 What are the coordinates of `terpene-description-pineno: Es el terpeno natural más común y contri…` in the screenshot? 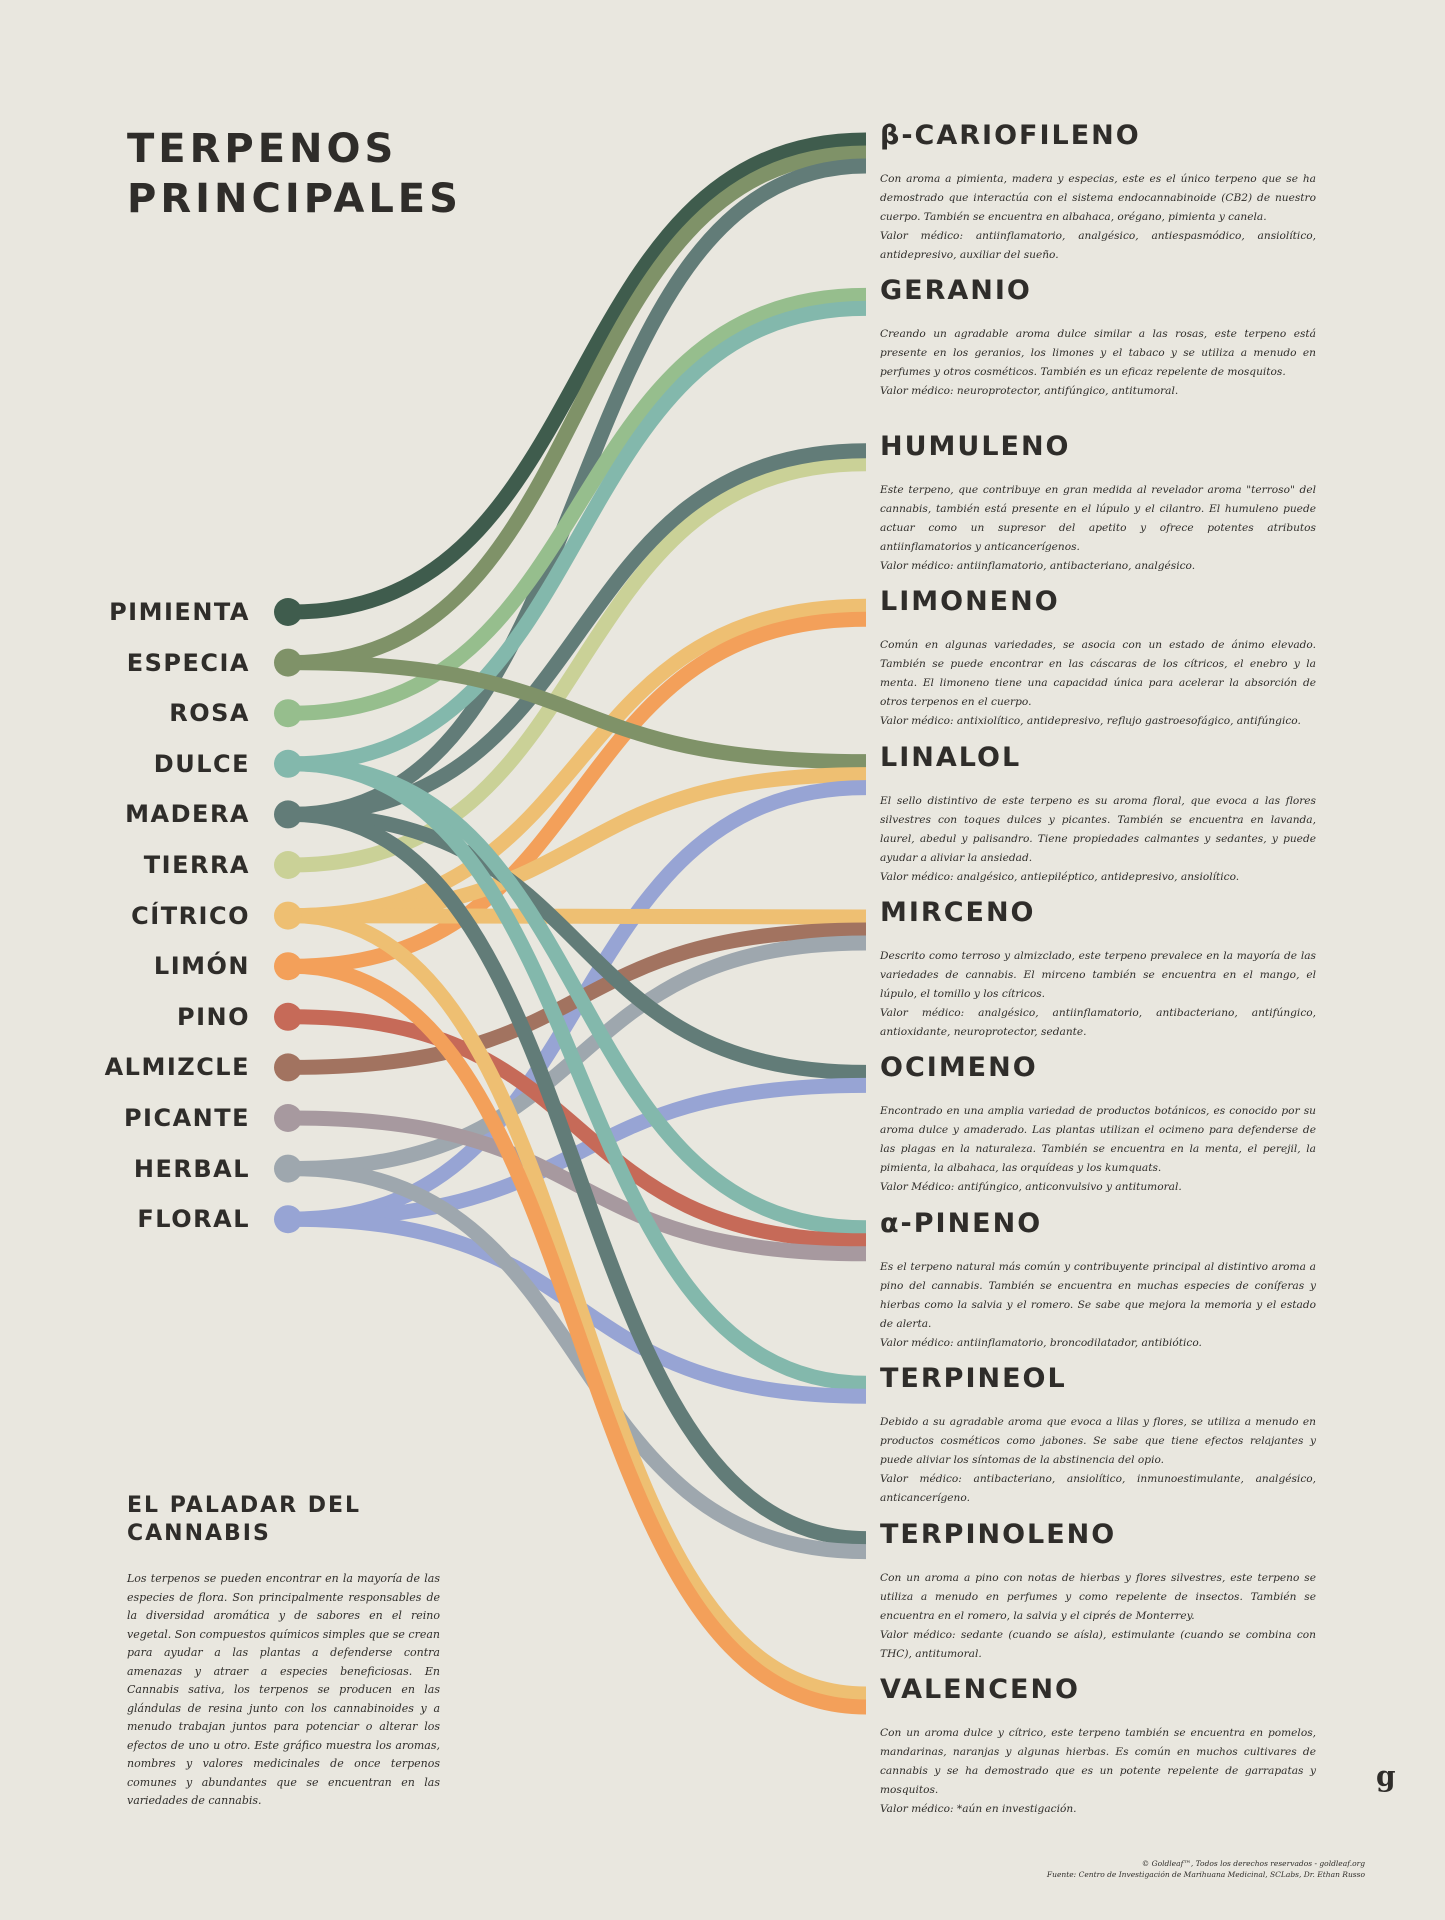 It's located at (1098, 1305).